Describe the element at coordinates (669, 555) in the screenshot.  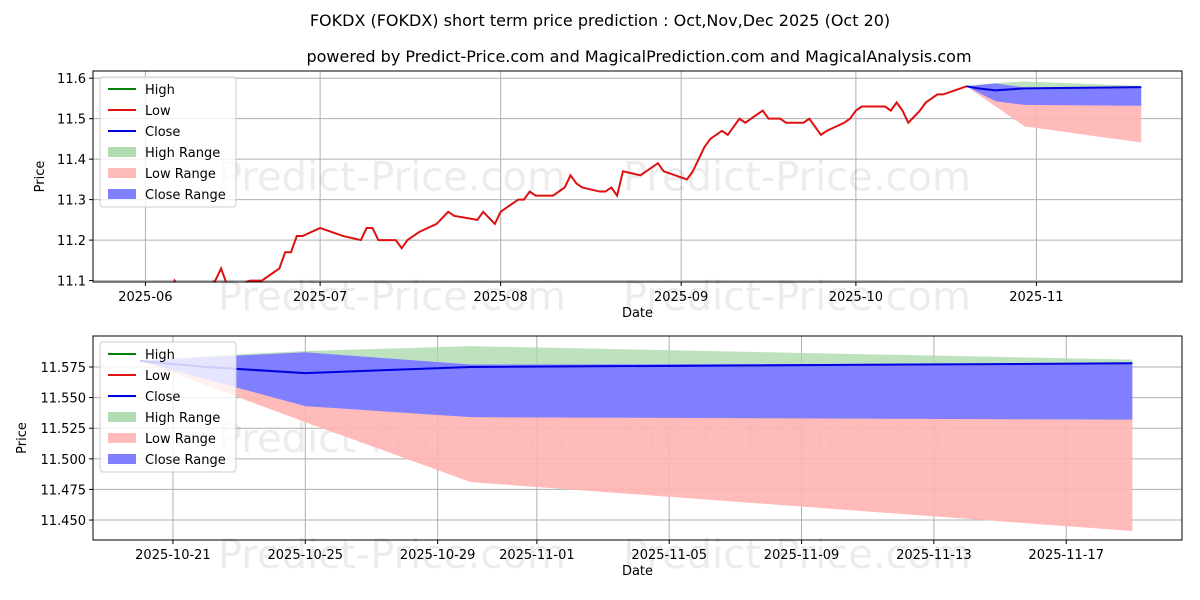
I see `x-tick-label: 2025-11-05` at that location.